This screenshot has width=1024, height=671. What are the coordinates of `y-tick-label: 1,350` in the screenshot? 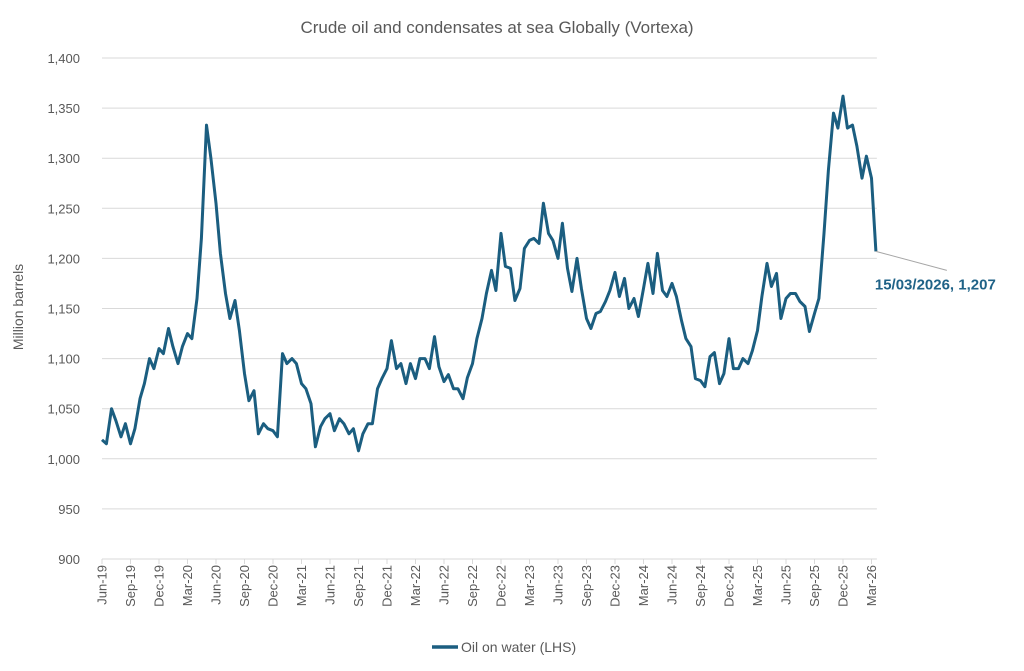 It's located at (63, 108).